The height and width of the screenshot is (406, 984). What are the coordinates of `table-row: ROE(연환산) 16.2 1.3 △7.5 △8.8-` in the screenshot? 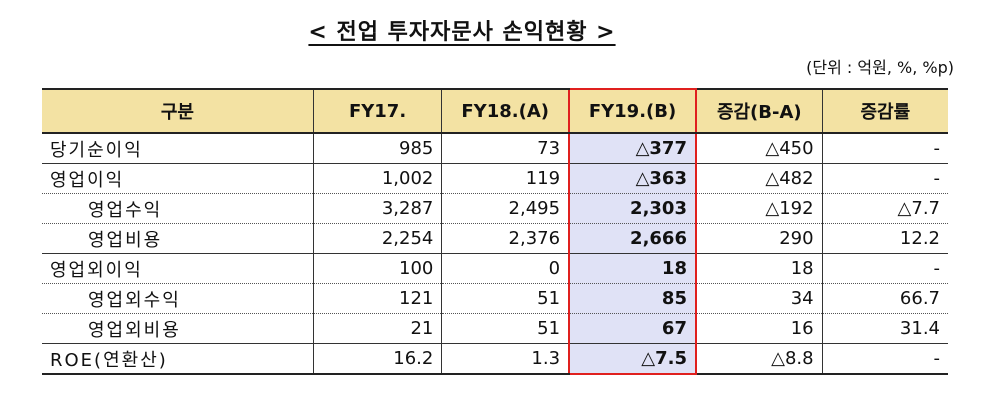 It's located at (495, 359).